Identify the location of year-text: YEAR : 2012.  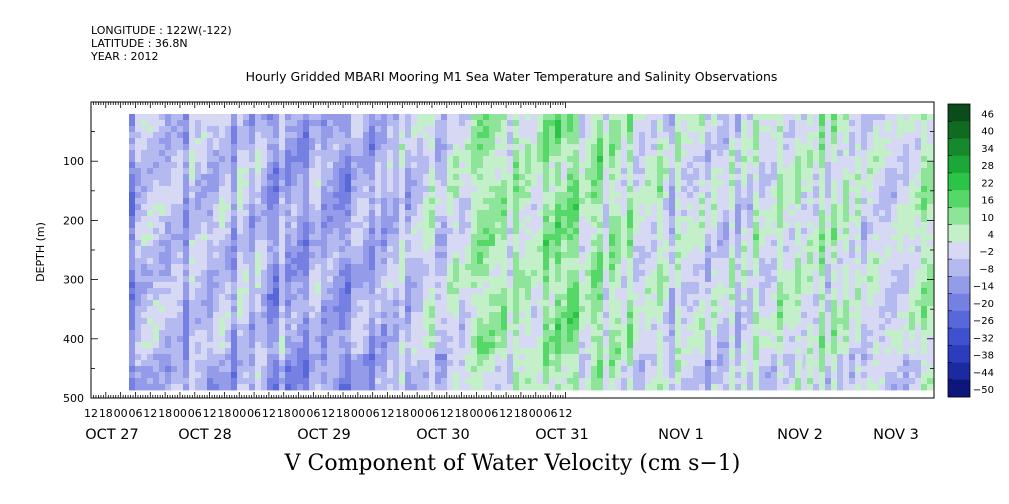
(125, 56).